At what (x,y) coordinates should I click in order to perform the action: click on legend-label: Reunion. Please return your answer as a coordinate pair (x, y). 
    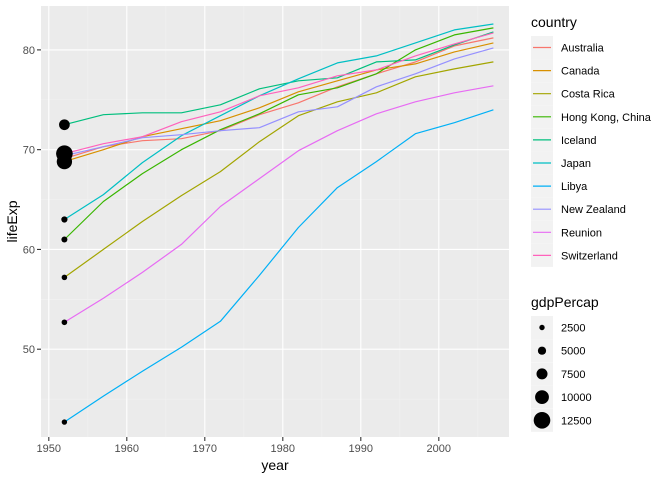
    Looking at the image, I should click on (581, 233).